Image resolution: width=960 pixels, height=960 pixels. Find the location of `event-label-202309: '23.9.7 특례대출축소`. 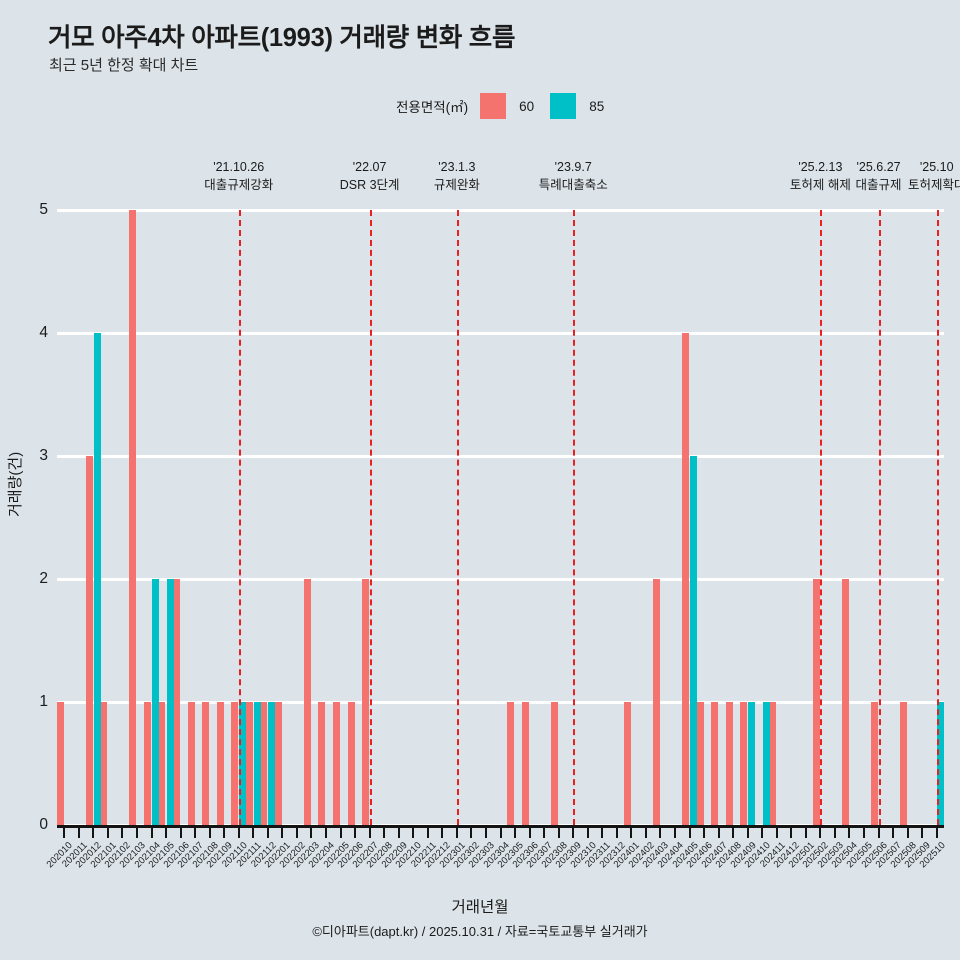

event-label-202309: '23.9.7 특례대출축소 is located at coordinates (573, 176).